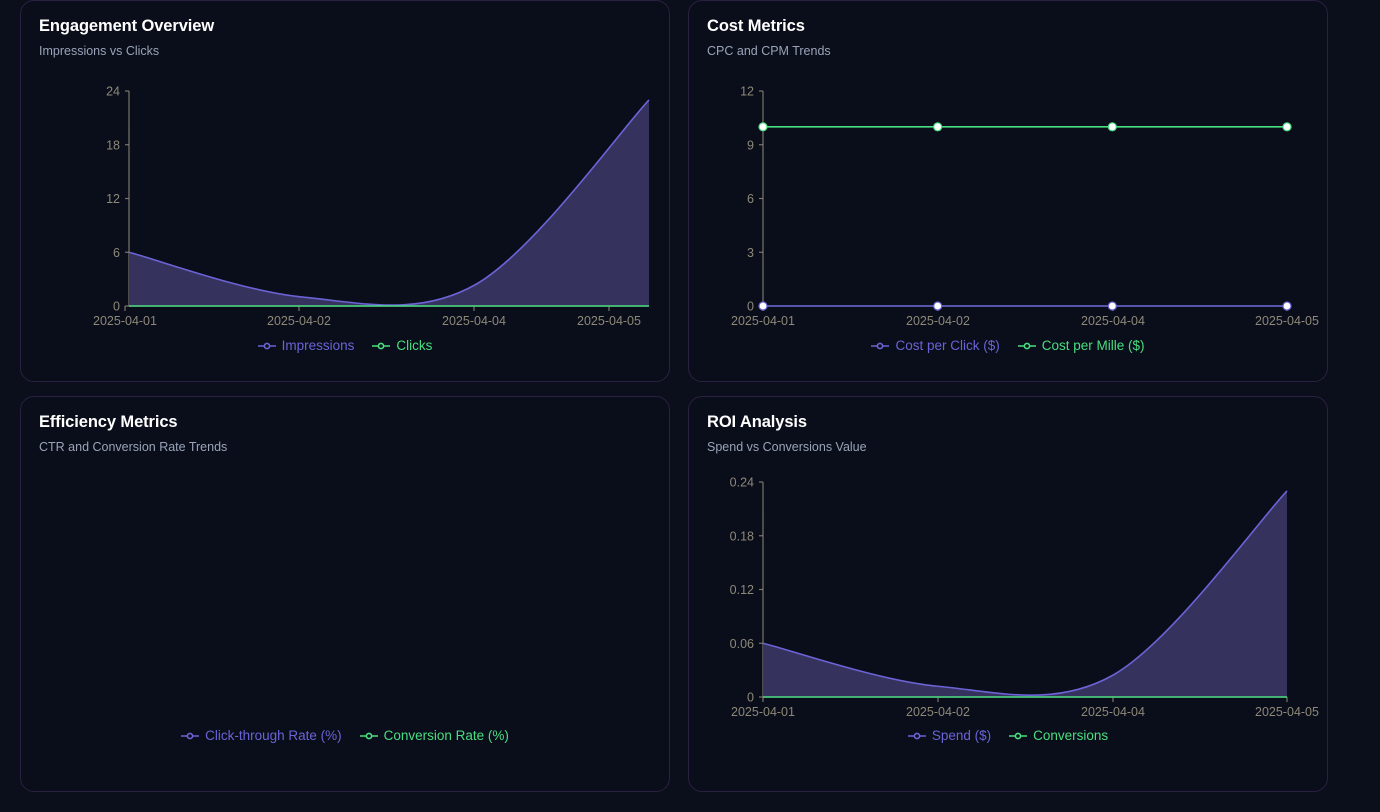  I want to click on card-subtitle: Impressions vs Clicks, so click(99, 51).